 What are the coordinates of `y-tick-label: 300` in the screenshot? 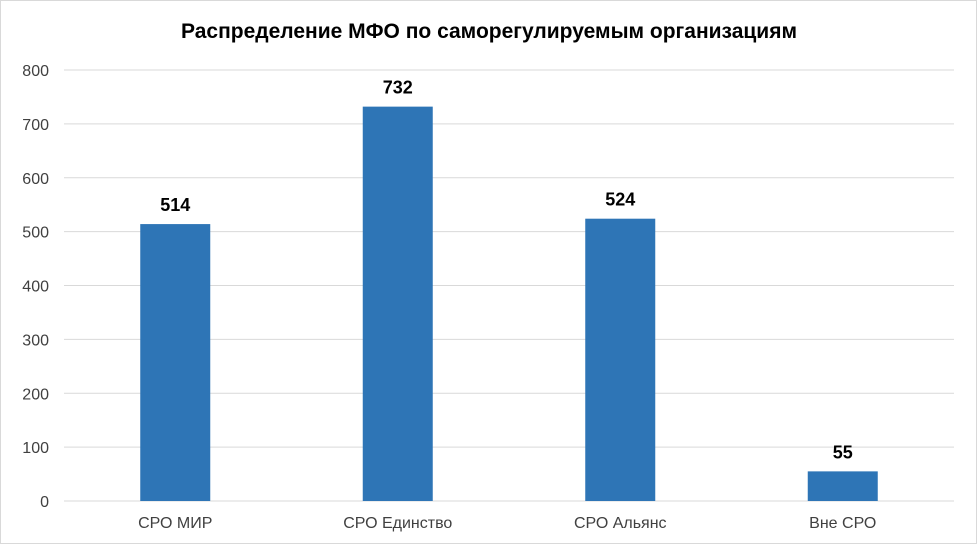 It's located at (35, 340).